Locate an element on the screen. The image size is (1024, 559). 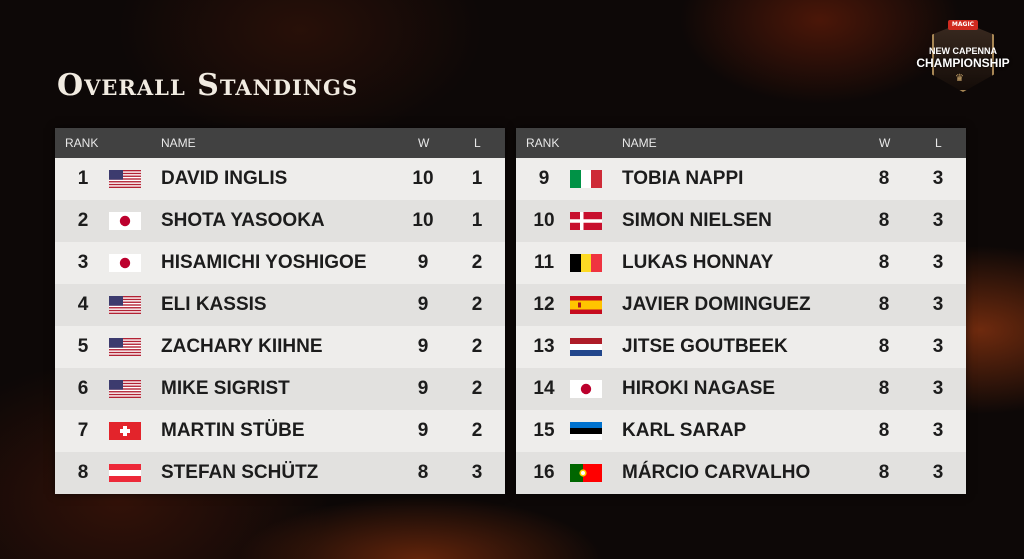
rank-cell: 3 is located at coordinates (83, 262).